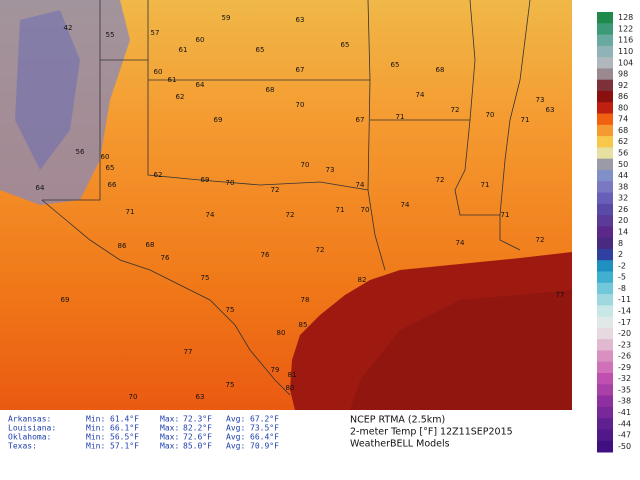 The width and height of the screenshot is (640, 480). Describe the element at coordinates (625, 62) in the screenshot. I see `colorbar-label: 104` at that location.